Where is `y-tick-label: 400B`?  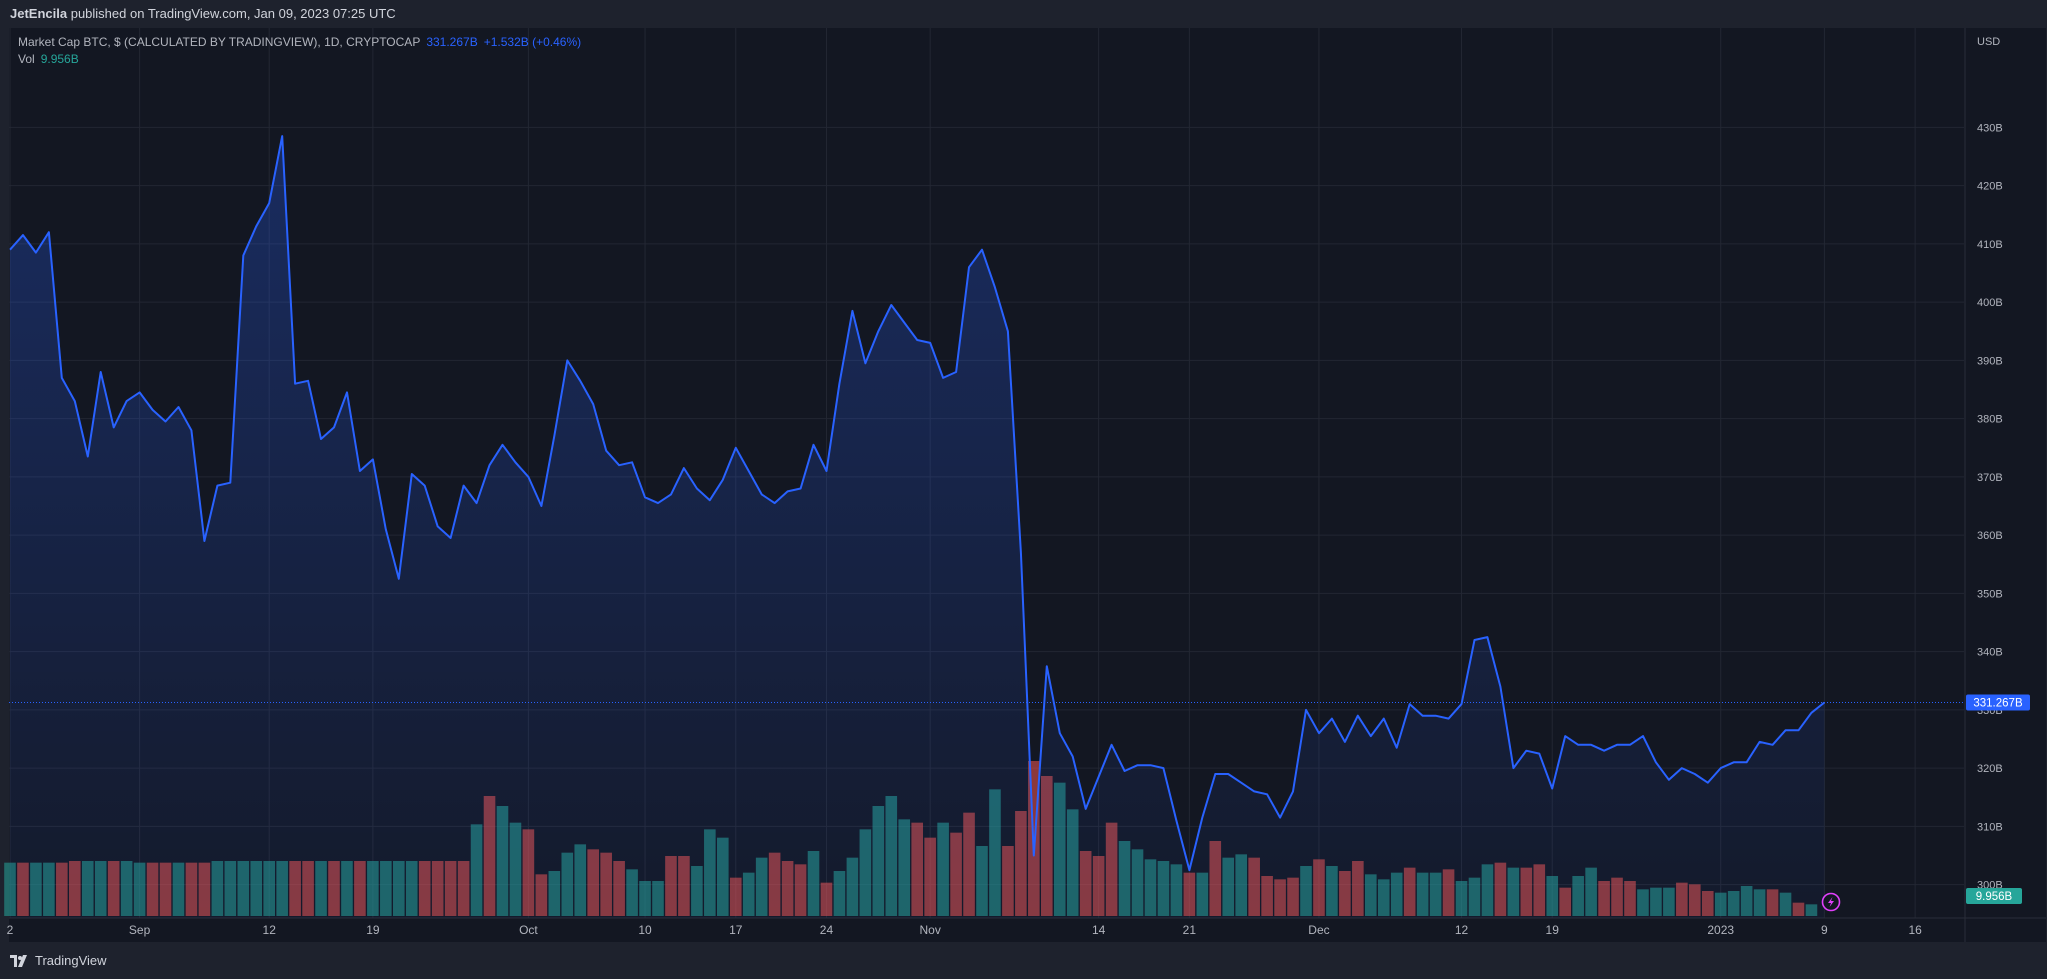
y-tick-label: 400B is located at coordinates (1990, 303).